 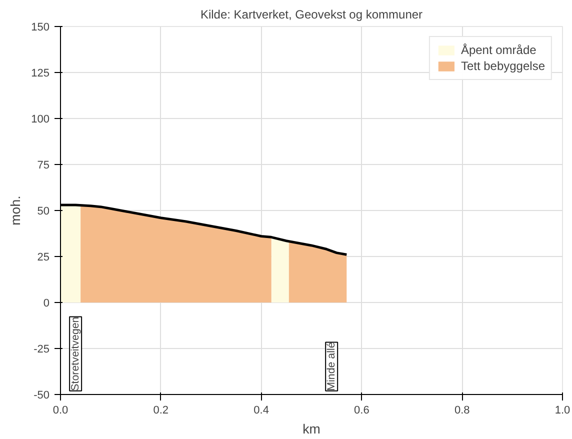 What do you see at coordinates (16, 211) in the screenshot?
I see `y-axis-title: moh.` at bounding box center [16, 211].